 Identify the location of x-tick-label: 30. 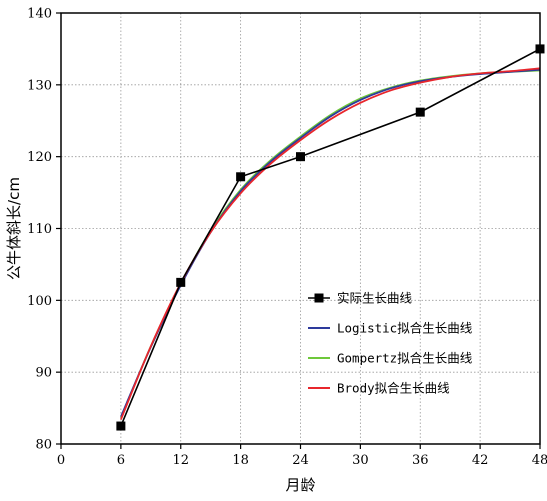
(360, 460).